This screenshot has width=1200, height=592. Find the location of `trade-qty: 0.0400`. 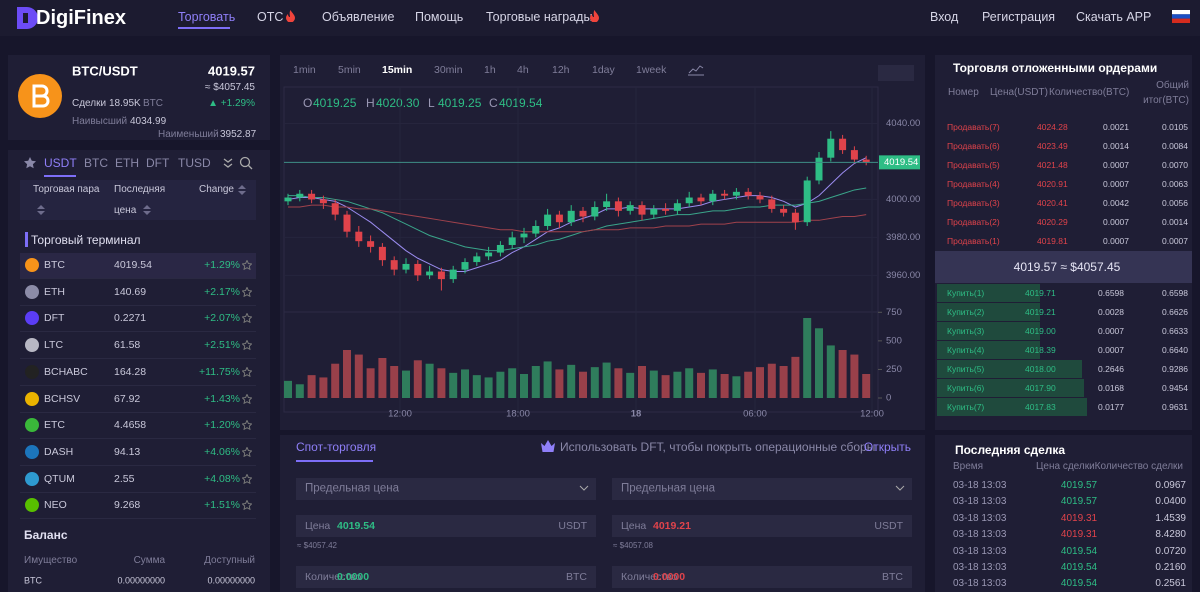

trade-qty: 0.0400 is located at coordinates (1170, 502).